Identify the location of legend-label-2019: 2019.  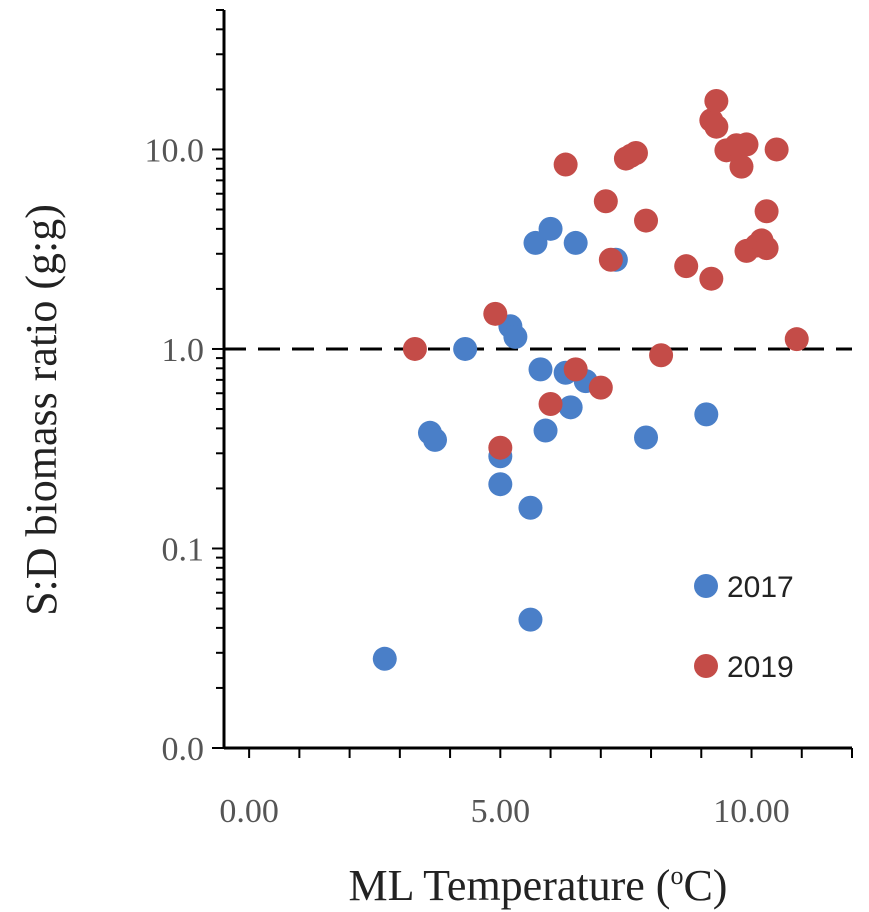
(760, 667).